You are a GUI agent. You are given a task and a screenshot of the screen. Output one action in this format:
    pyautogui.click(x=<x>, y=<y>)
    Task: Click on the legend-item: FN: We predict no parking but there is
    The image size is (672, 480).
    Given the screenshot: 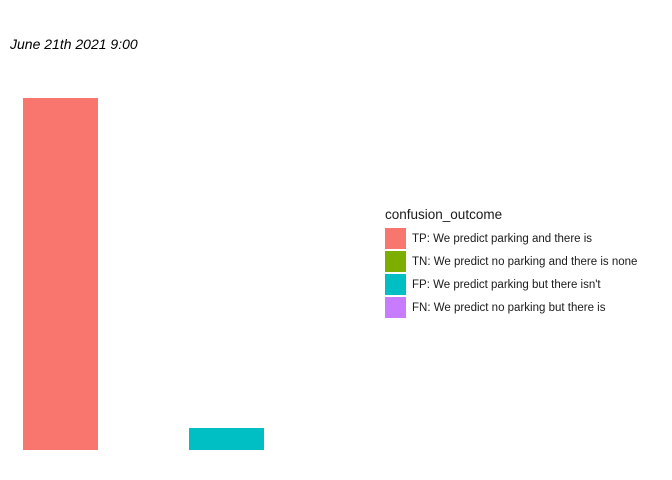 What is the action you would take?
    pyautogui.click(x=511, y=307)
    